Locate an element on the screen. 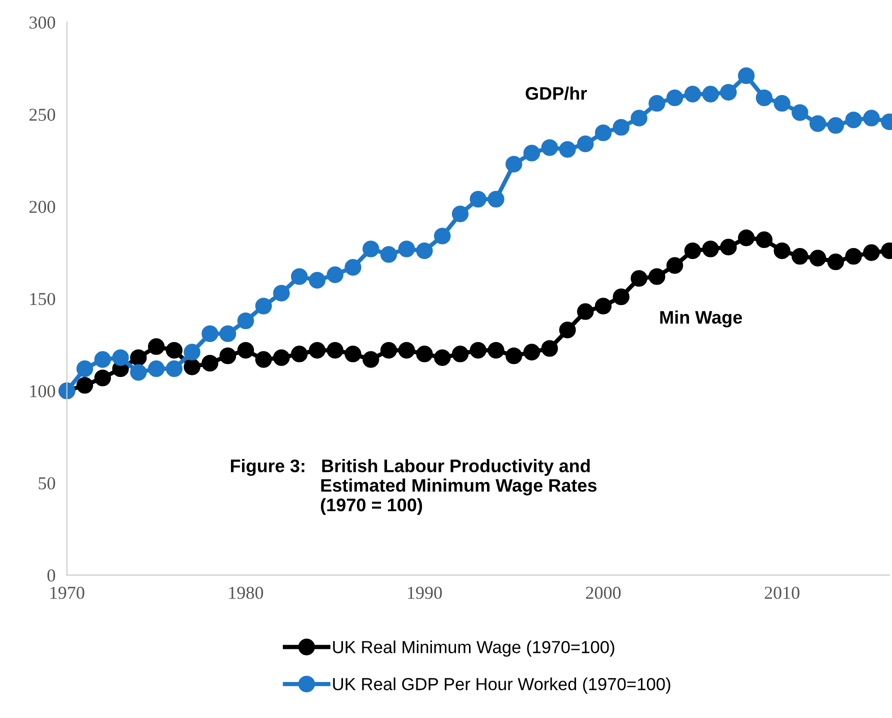  legend-label: UK Real Minimum Wage (1970=100) is located at coordinates (473, 648).